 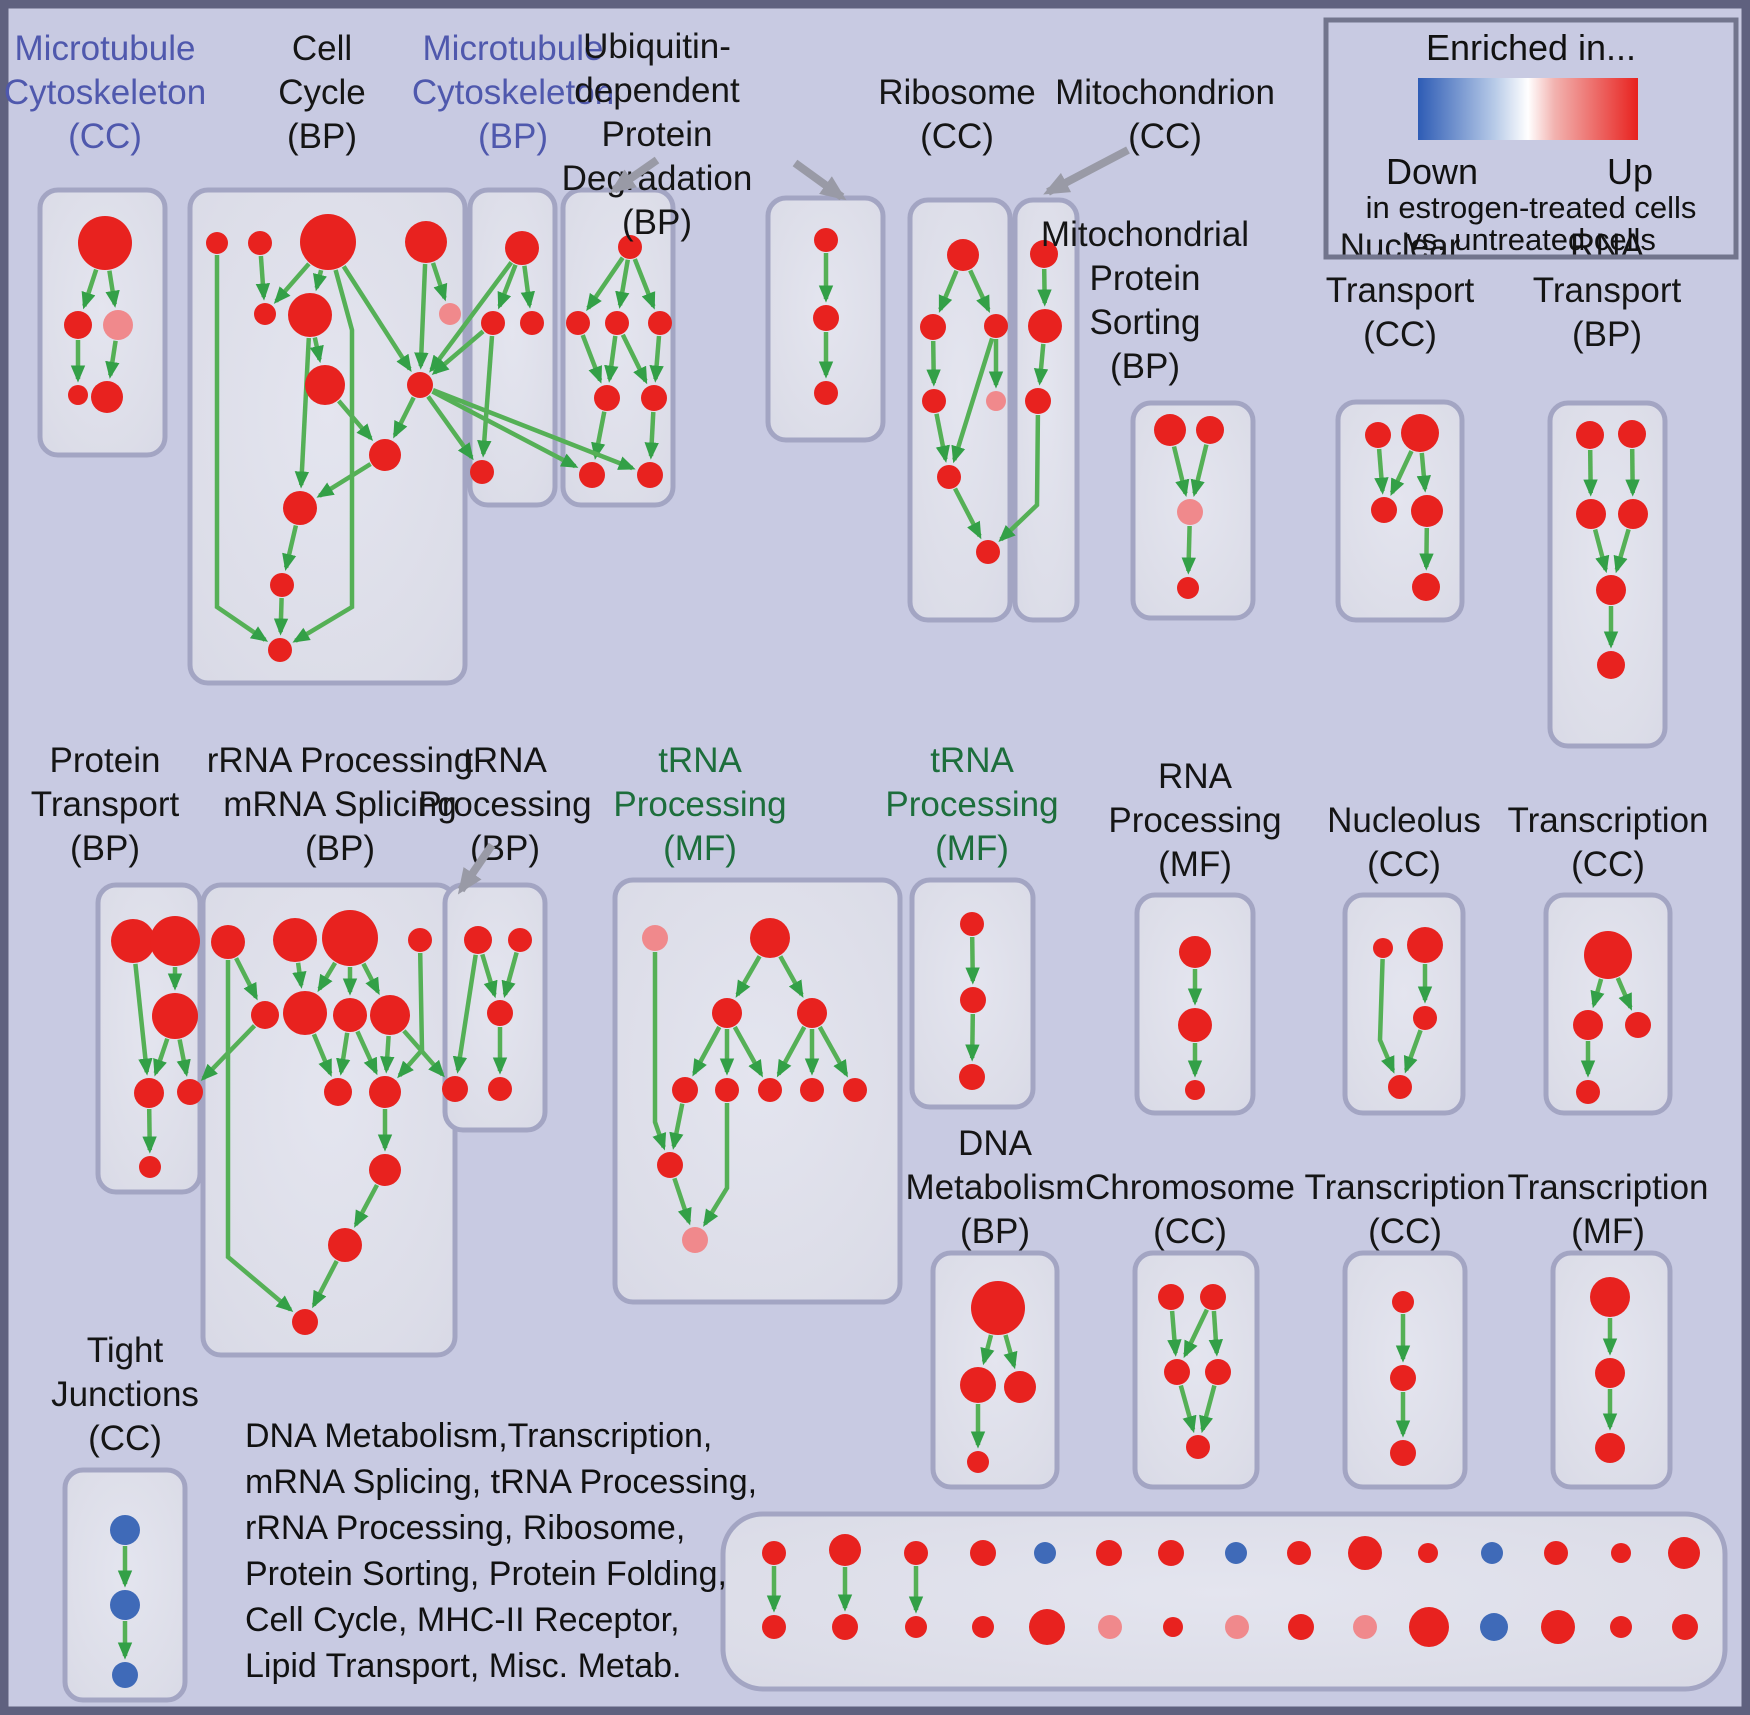 What do you see at coordinates (1608, 1004) in the screenshot?
I see `cluster-box-transcription-cc-upper` at bounding box center [1608, 1004].